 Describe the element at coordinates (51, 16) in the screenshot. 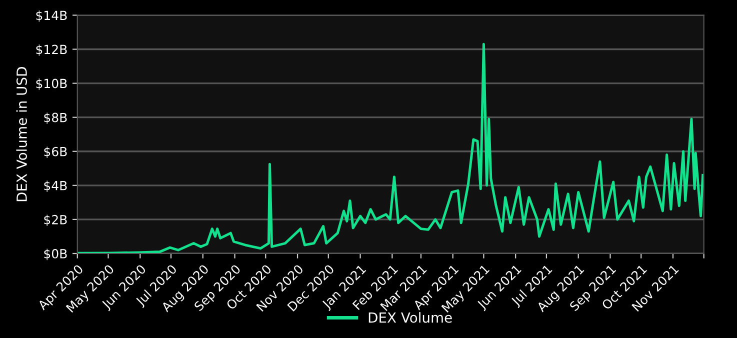

I see `y-tick-label: $14B` at that location.